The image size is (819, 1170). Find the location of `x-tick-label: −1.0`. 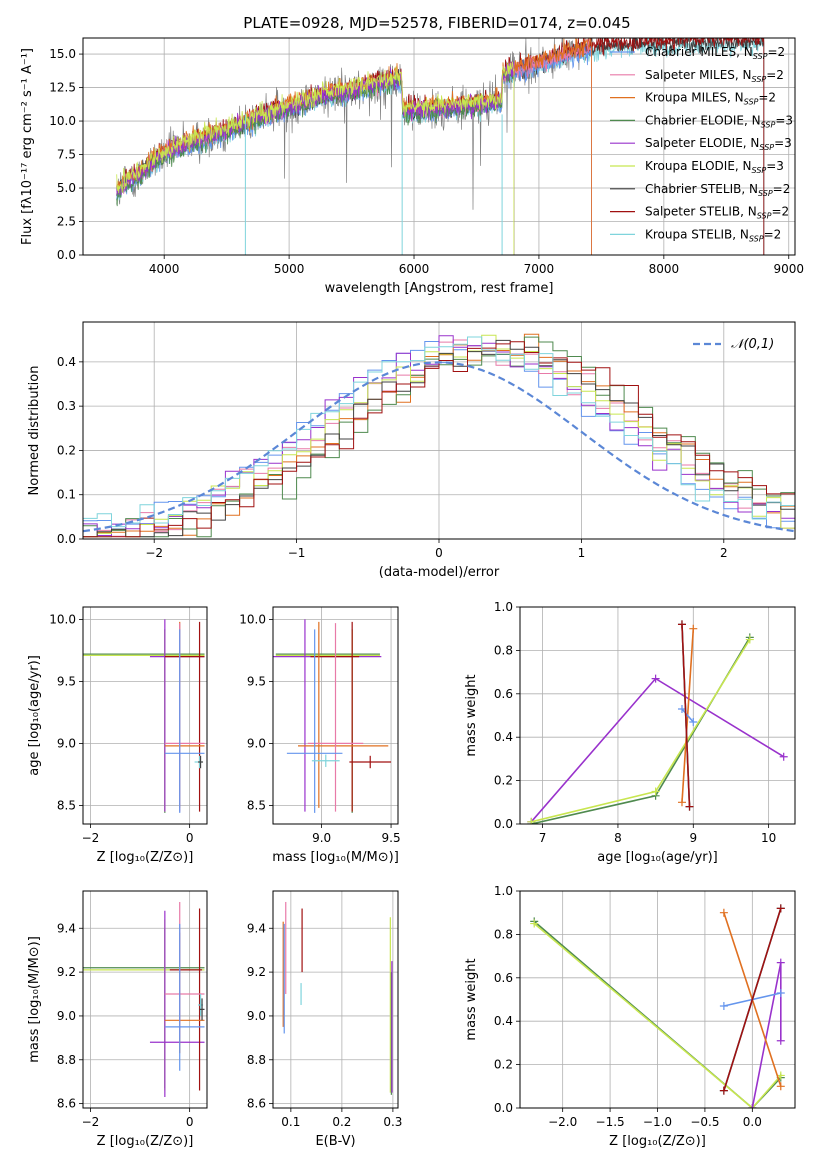

x-tick-label: −1.0 is located at coordinates (657, 1122).